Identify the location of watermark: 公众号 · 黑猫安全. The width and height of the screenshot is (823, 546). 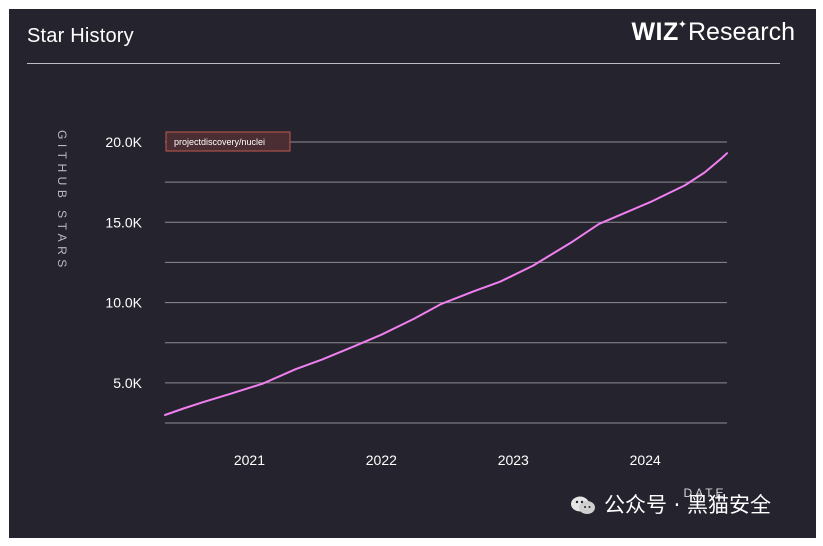
(670, 504).